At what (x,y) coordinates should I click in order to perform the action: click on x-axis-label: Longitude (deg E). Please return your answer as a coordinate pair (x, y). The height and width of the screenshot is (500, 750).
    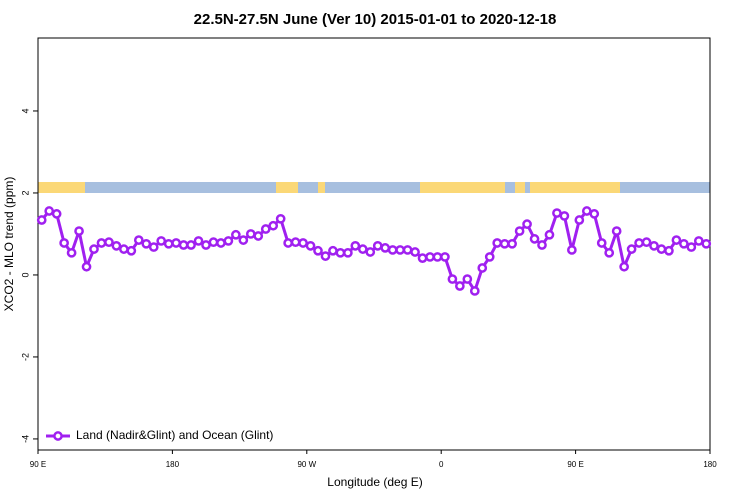
    Looking at the image, I should click on (374, 482).